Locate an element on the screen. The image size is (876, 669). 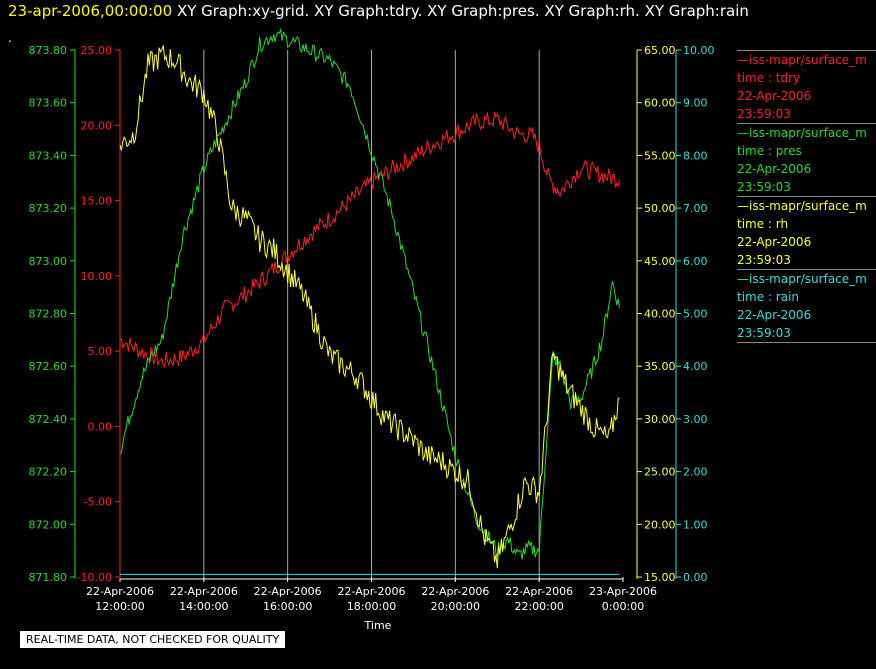
x-tick-time: 22:00:00 is located at coordinates (538, 606).